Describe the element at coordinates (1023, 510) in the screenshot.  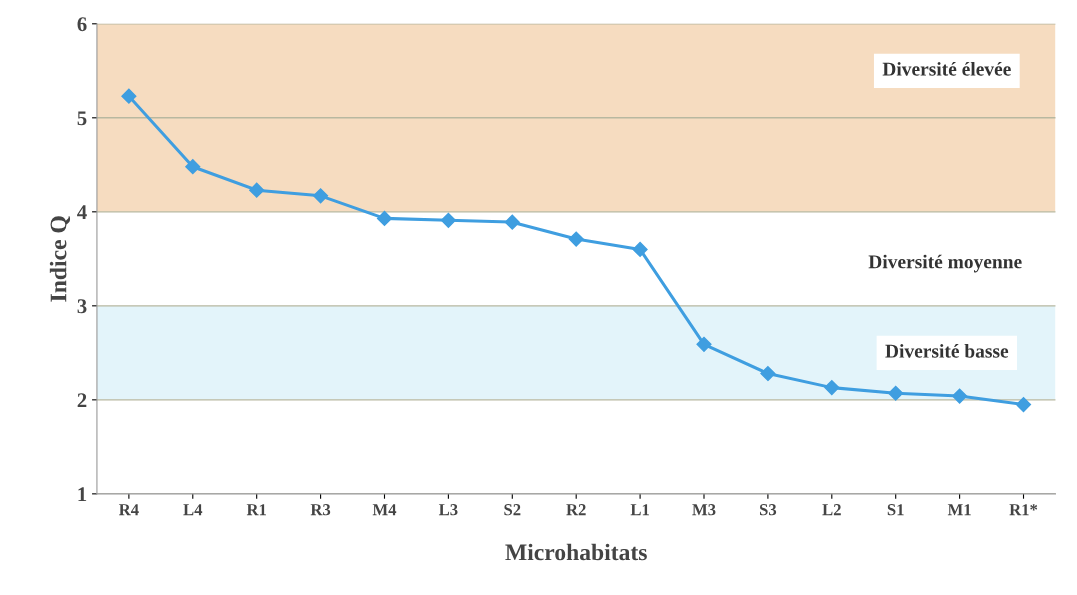
I see `x-tick-label: R1*` at that location.